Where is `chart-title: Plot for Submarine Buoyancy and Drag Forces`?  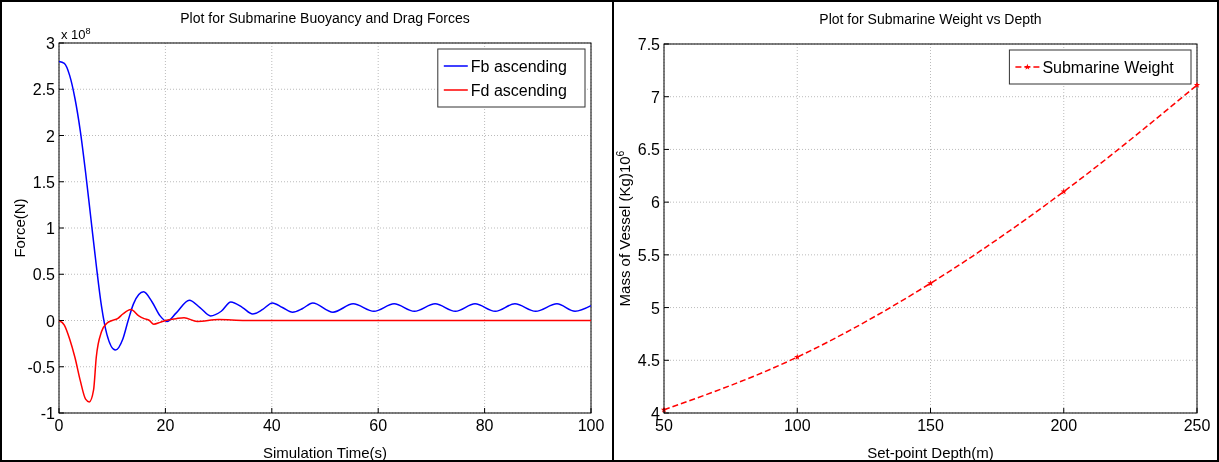 chart-title: Plot for Submarine Buoyancy and Drag Forces is located at coordinates (325, 18).